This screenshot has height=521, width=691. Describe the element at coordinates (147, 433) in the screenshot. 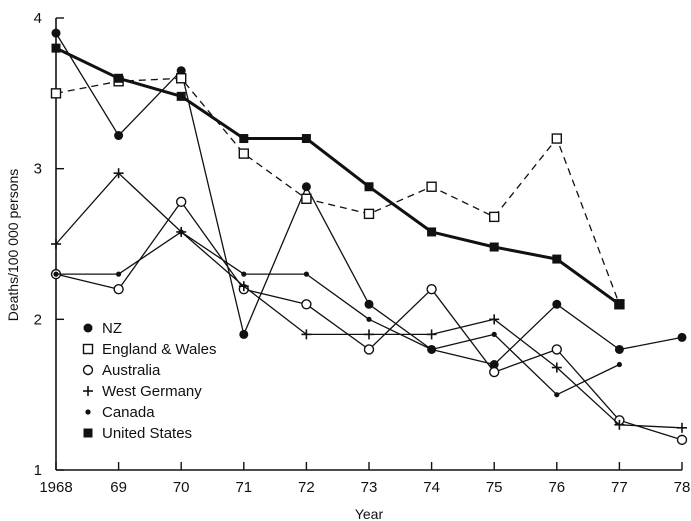

I see `legend-label: United States` at that location.